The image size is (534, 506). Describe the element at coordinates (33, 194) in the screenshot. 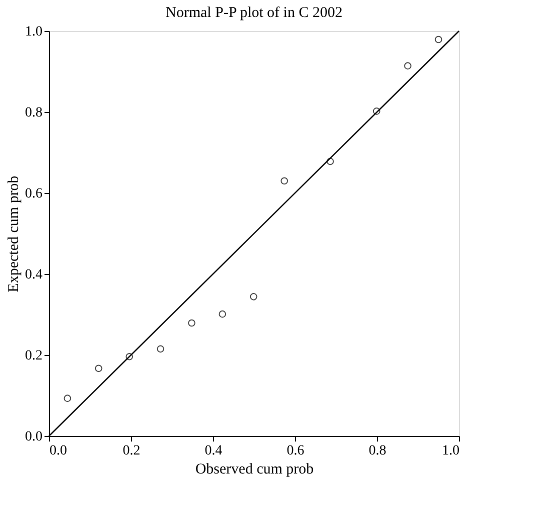

I see `y-tick-label: 0.6` at that location.